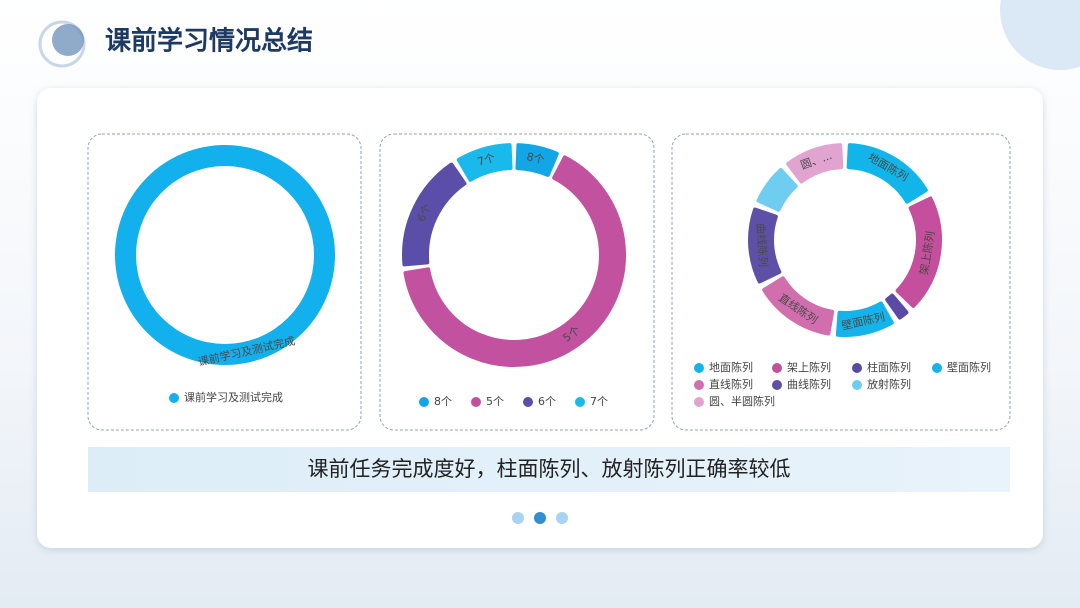  What do you see at coordinates (731, 384) in the screenshot?
I see `legend-label: 直线陈列` at bounding box center [731, 384].